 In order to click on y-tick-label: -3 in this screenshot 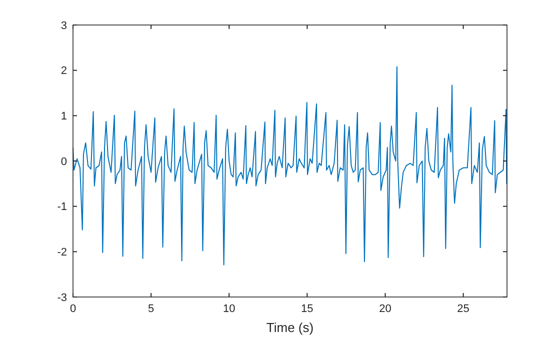, I will do `click(62, 298)`.